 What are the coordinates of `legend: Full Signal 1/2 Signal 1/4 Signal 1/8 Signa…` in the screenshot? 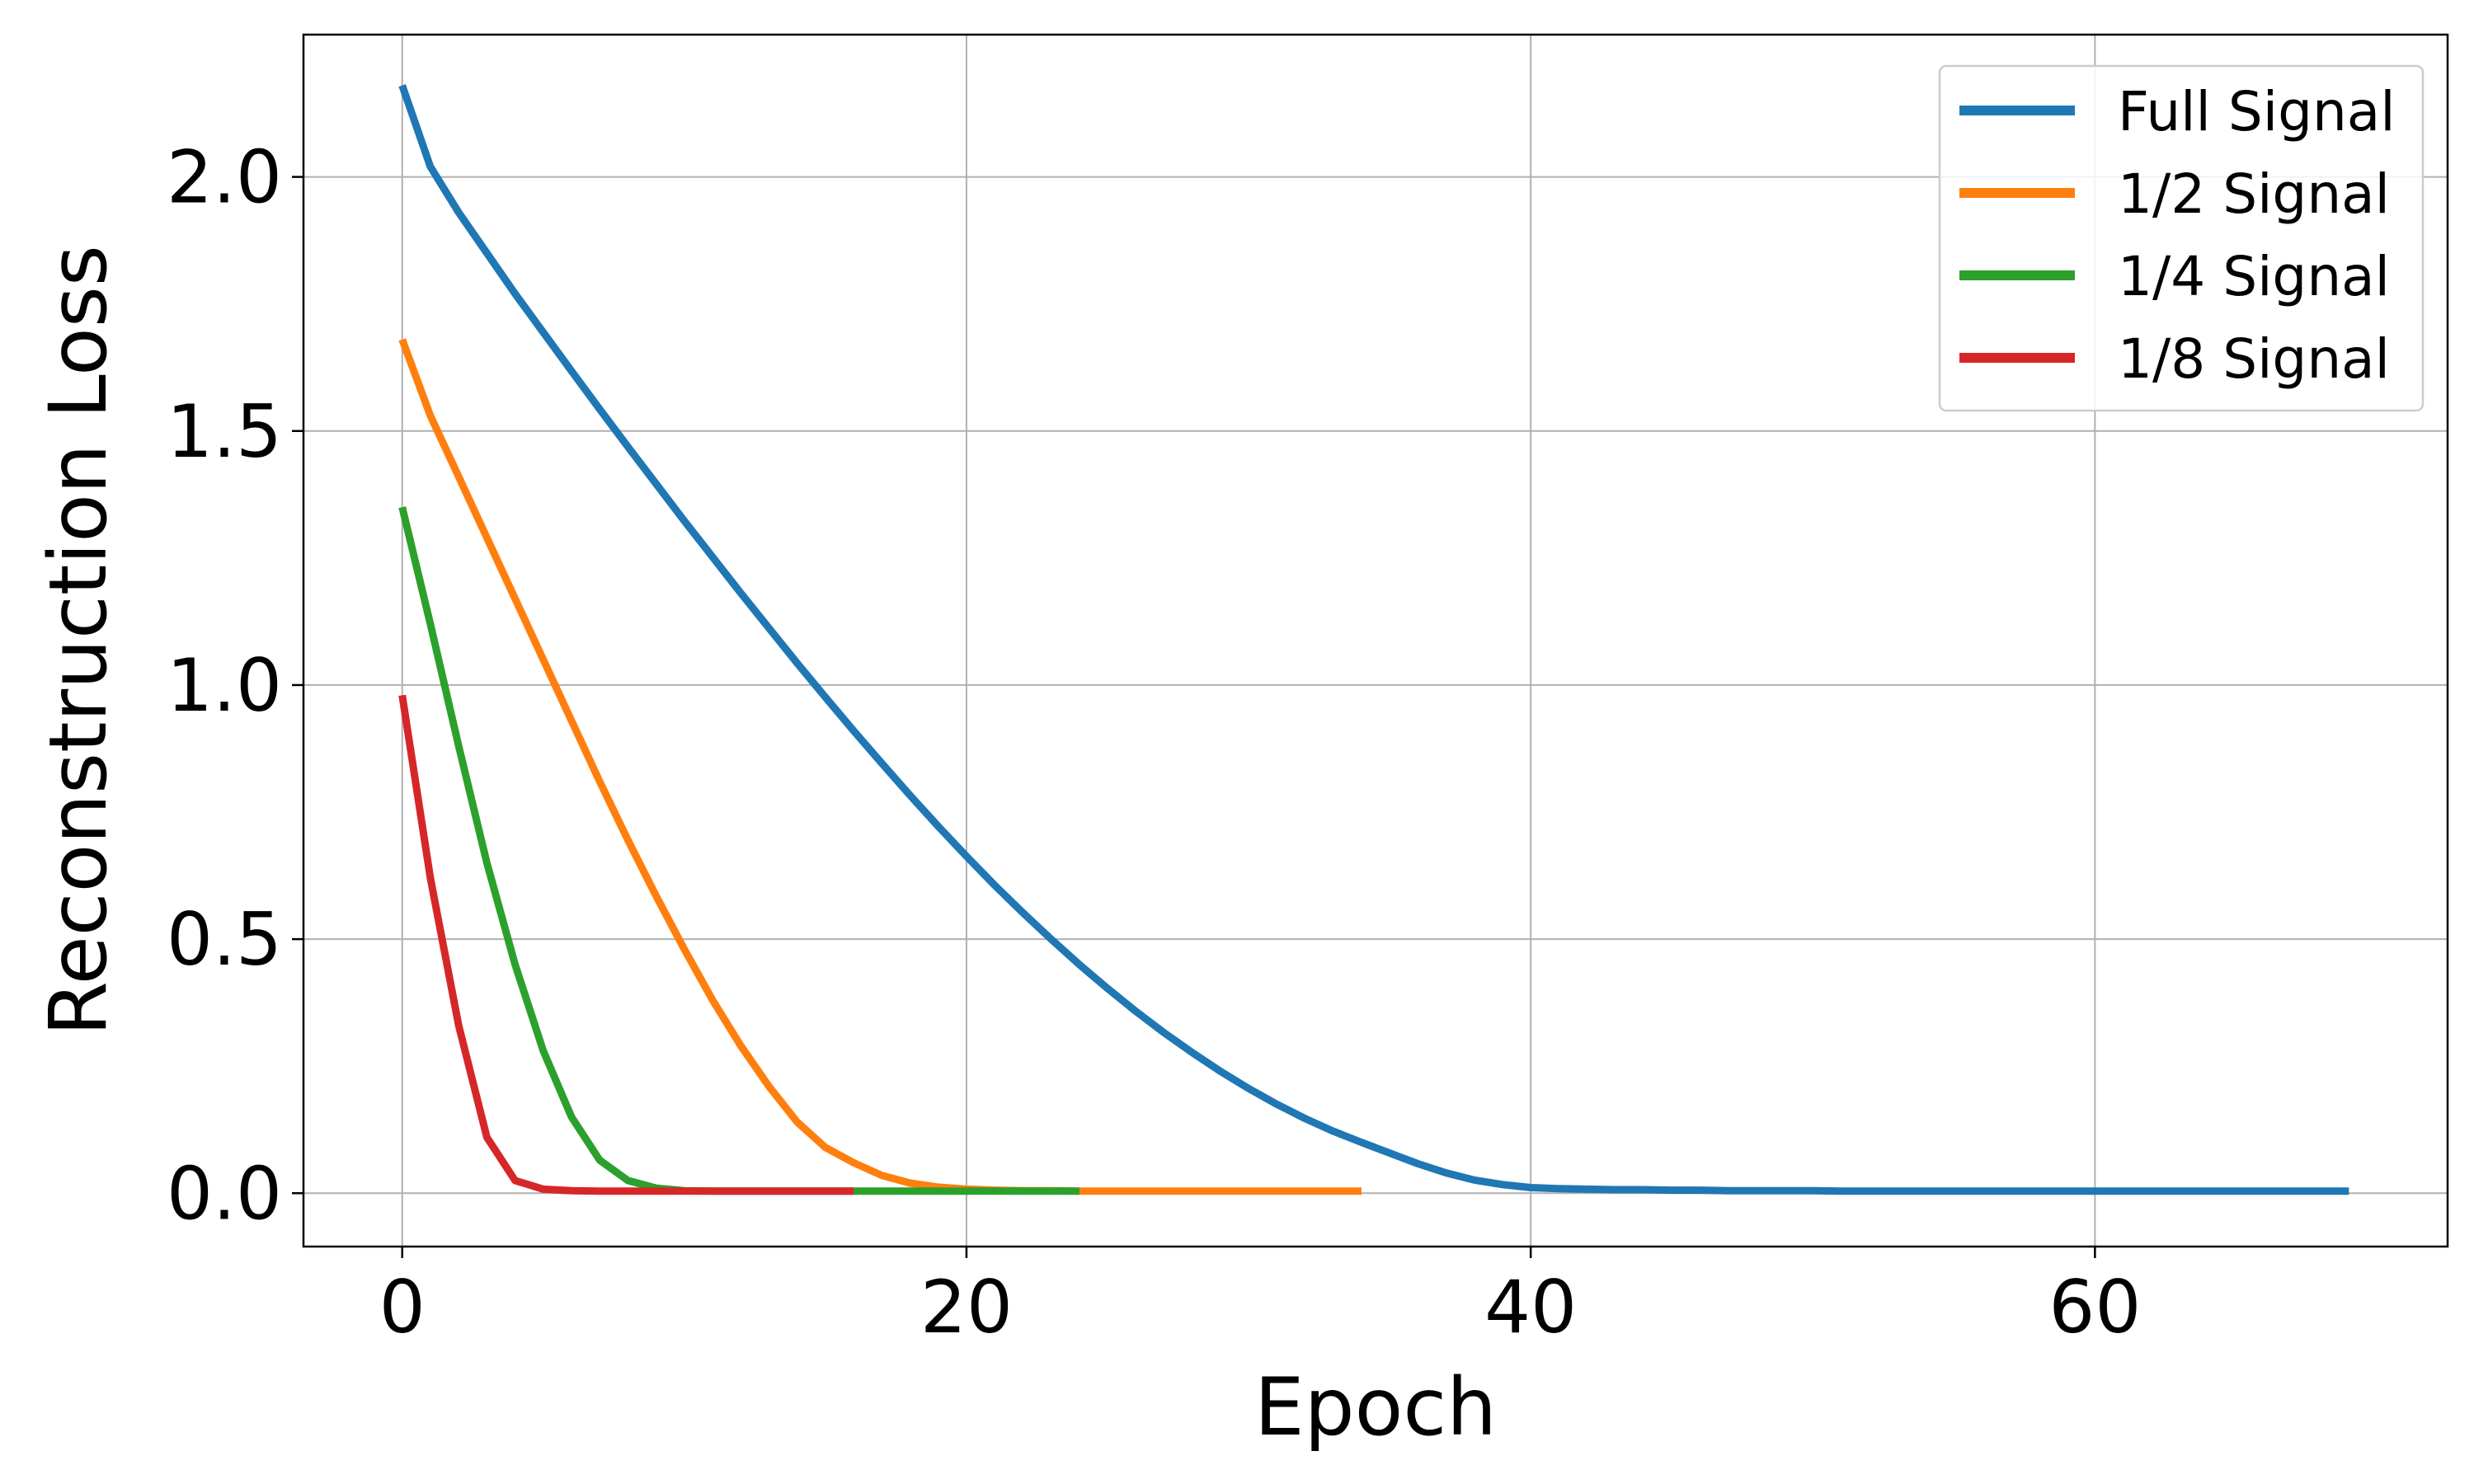 It's located at (2181, 238).